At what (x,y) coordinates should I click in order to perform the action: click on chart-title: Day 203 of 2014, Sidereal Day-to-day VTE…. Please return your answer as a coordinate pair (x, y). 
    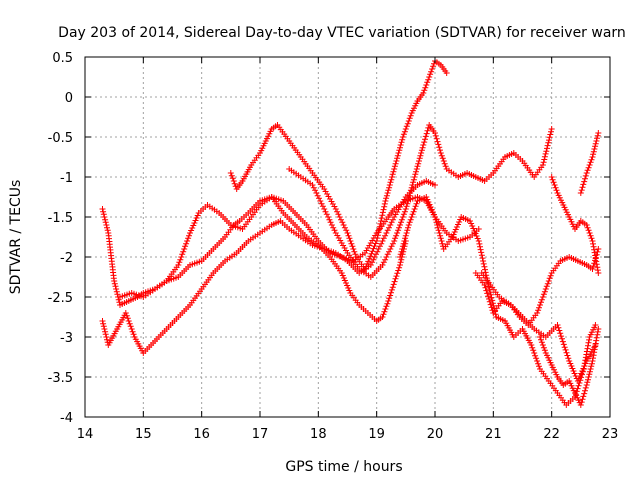
    Looking at the image, I should click on (342, 33).